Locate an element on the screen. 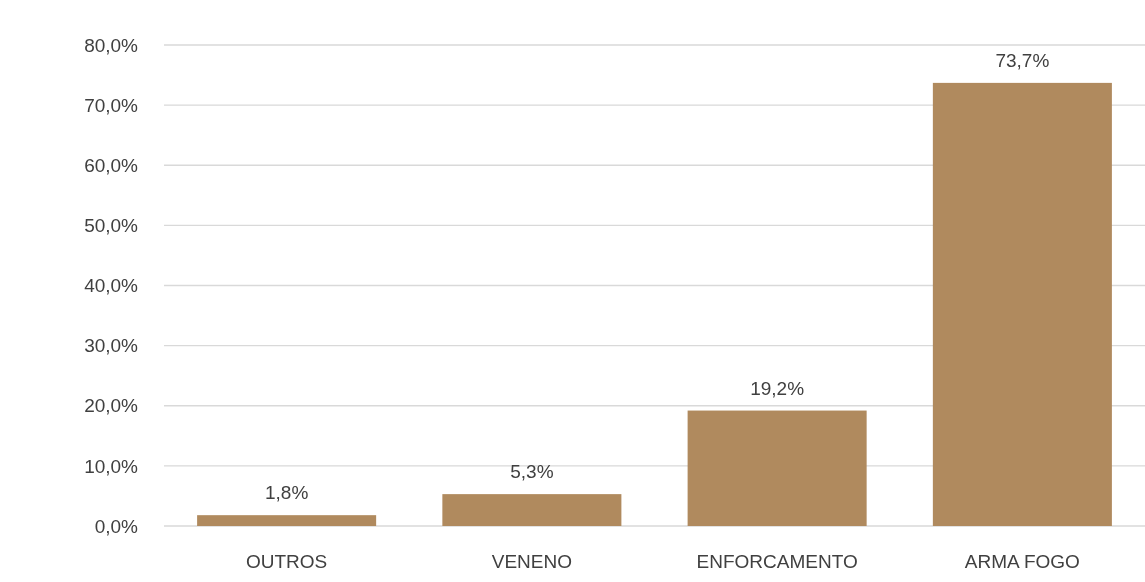 This screenshot has width=1145, height=582. y-tick-label: 80,0% is located at coordinates (111, 45).